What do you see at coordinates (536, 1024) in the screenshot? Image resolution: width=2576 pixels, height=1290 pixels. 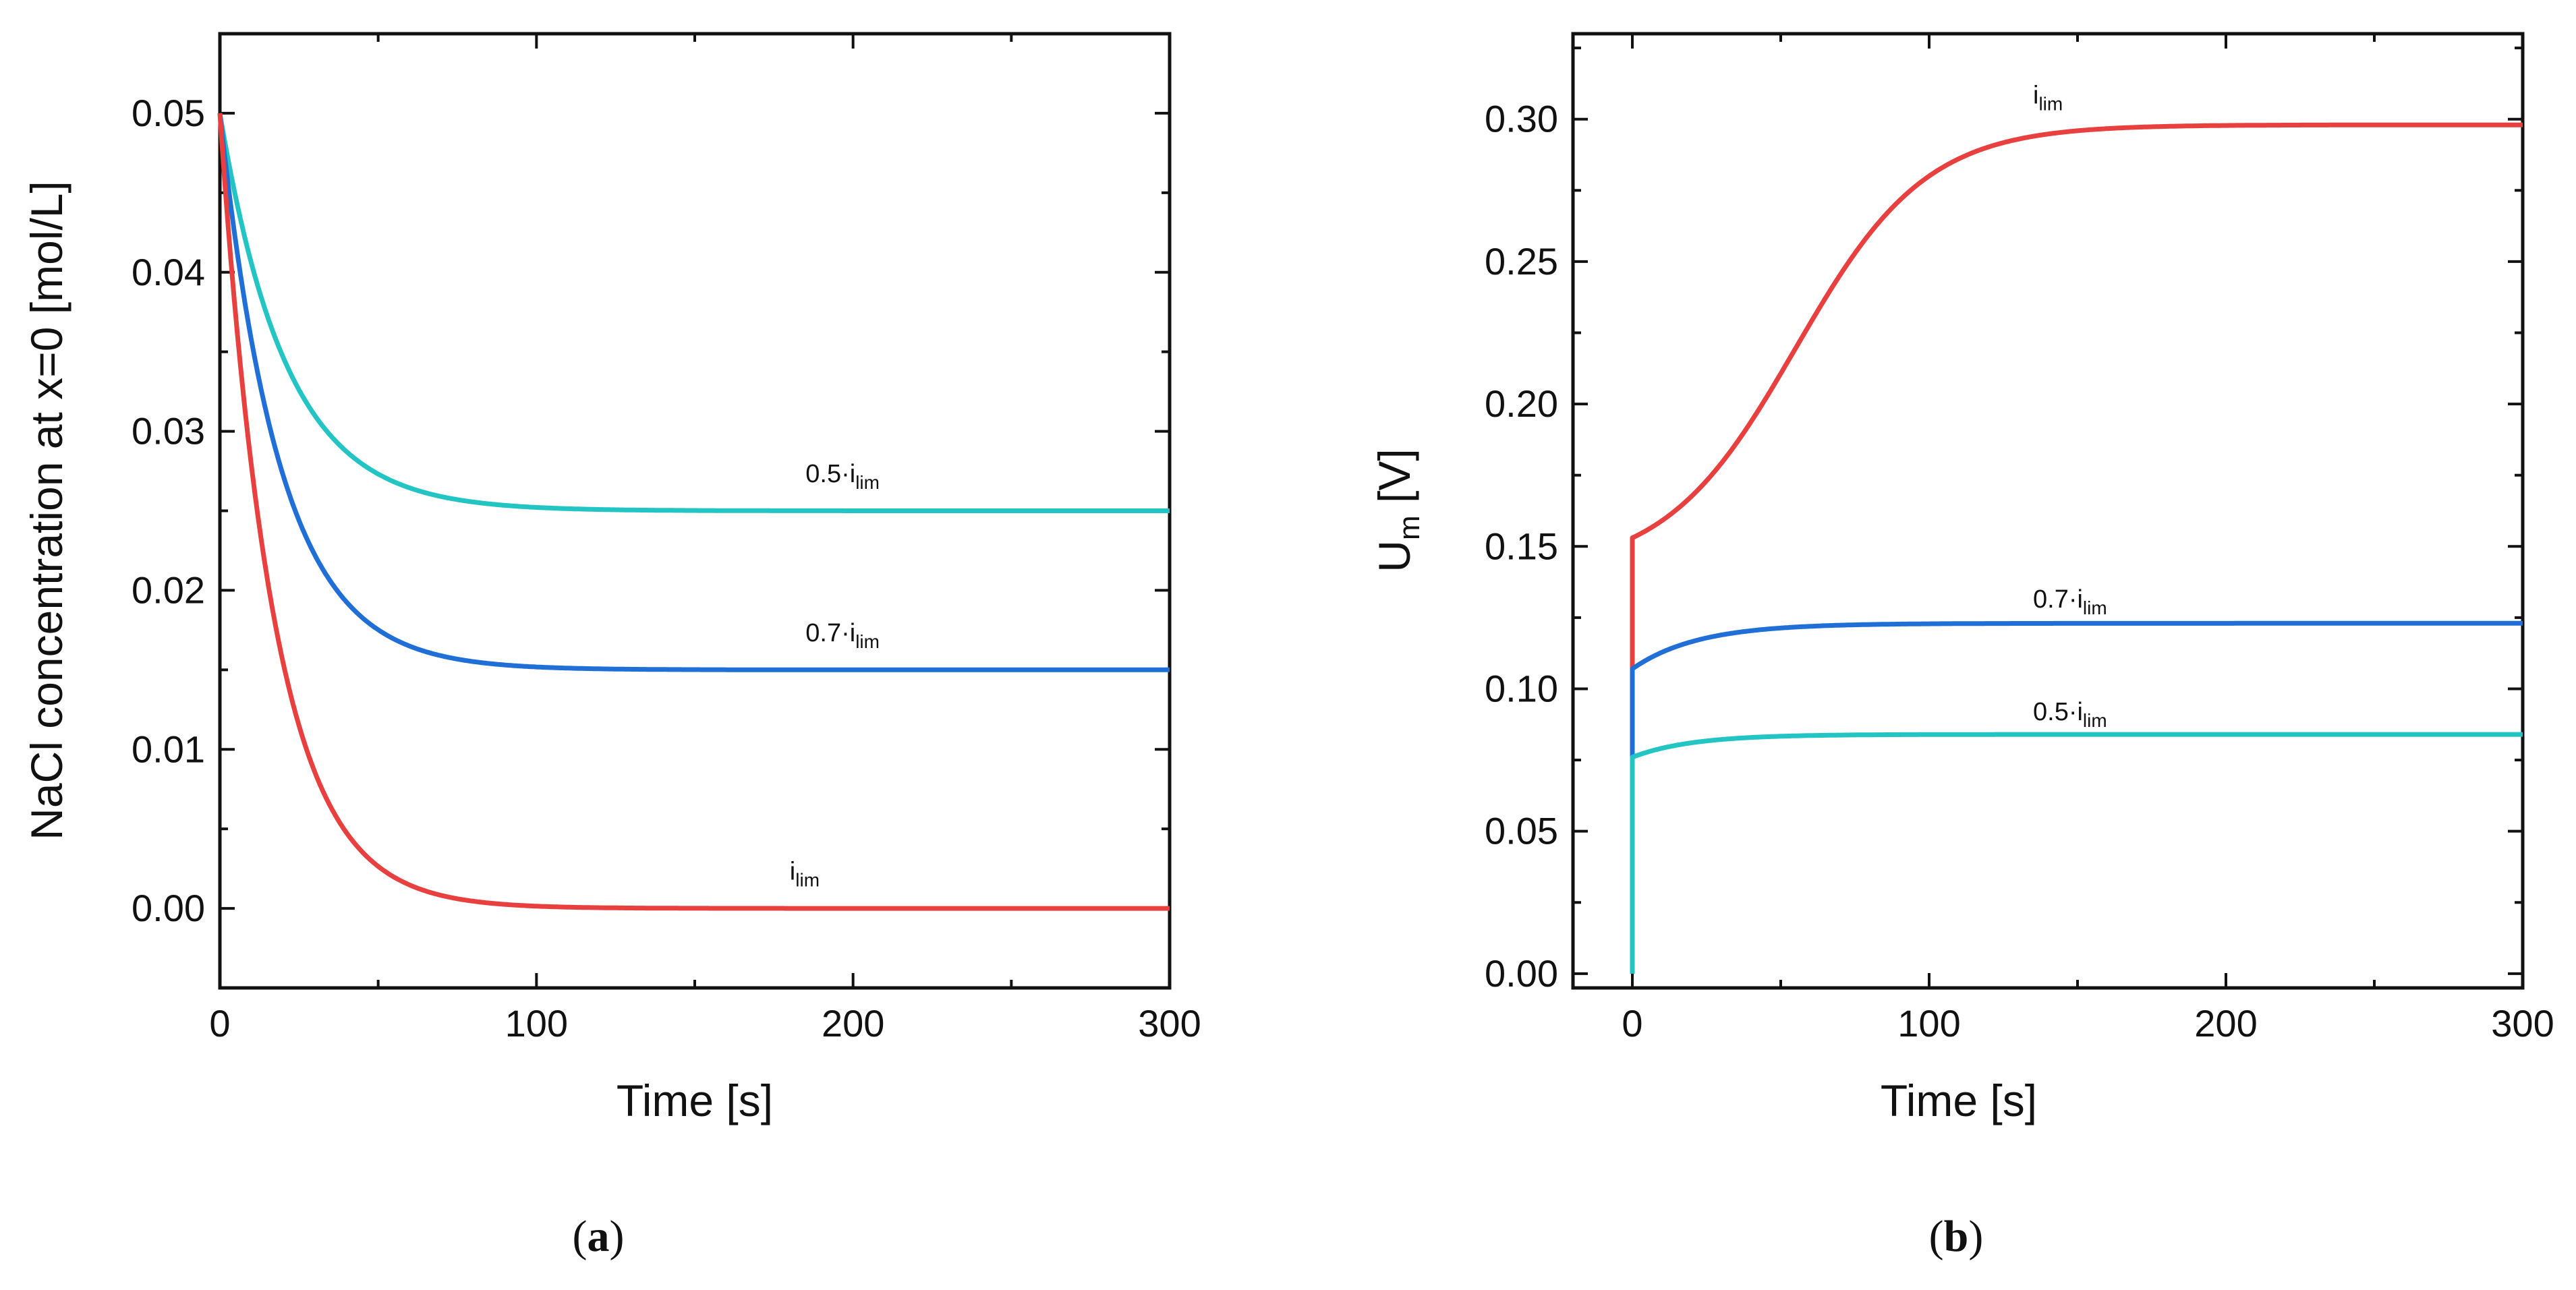 I see `x-tick-label-a: 100` at bounding box center [536, 1024].